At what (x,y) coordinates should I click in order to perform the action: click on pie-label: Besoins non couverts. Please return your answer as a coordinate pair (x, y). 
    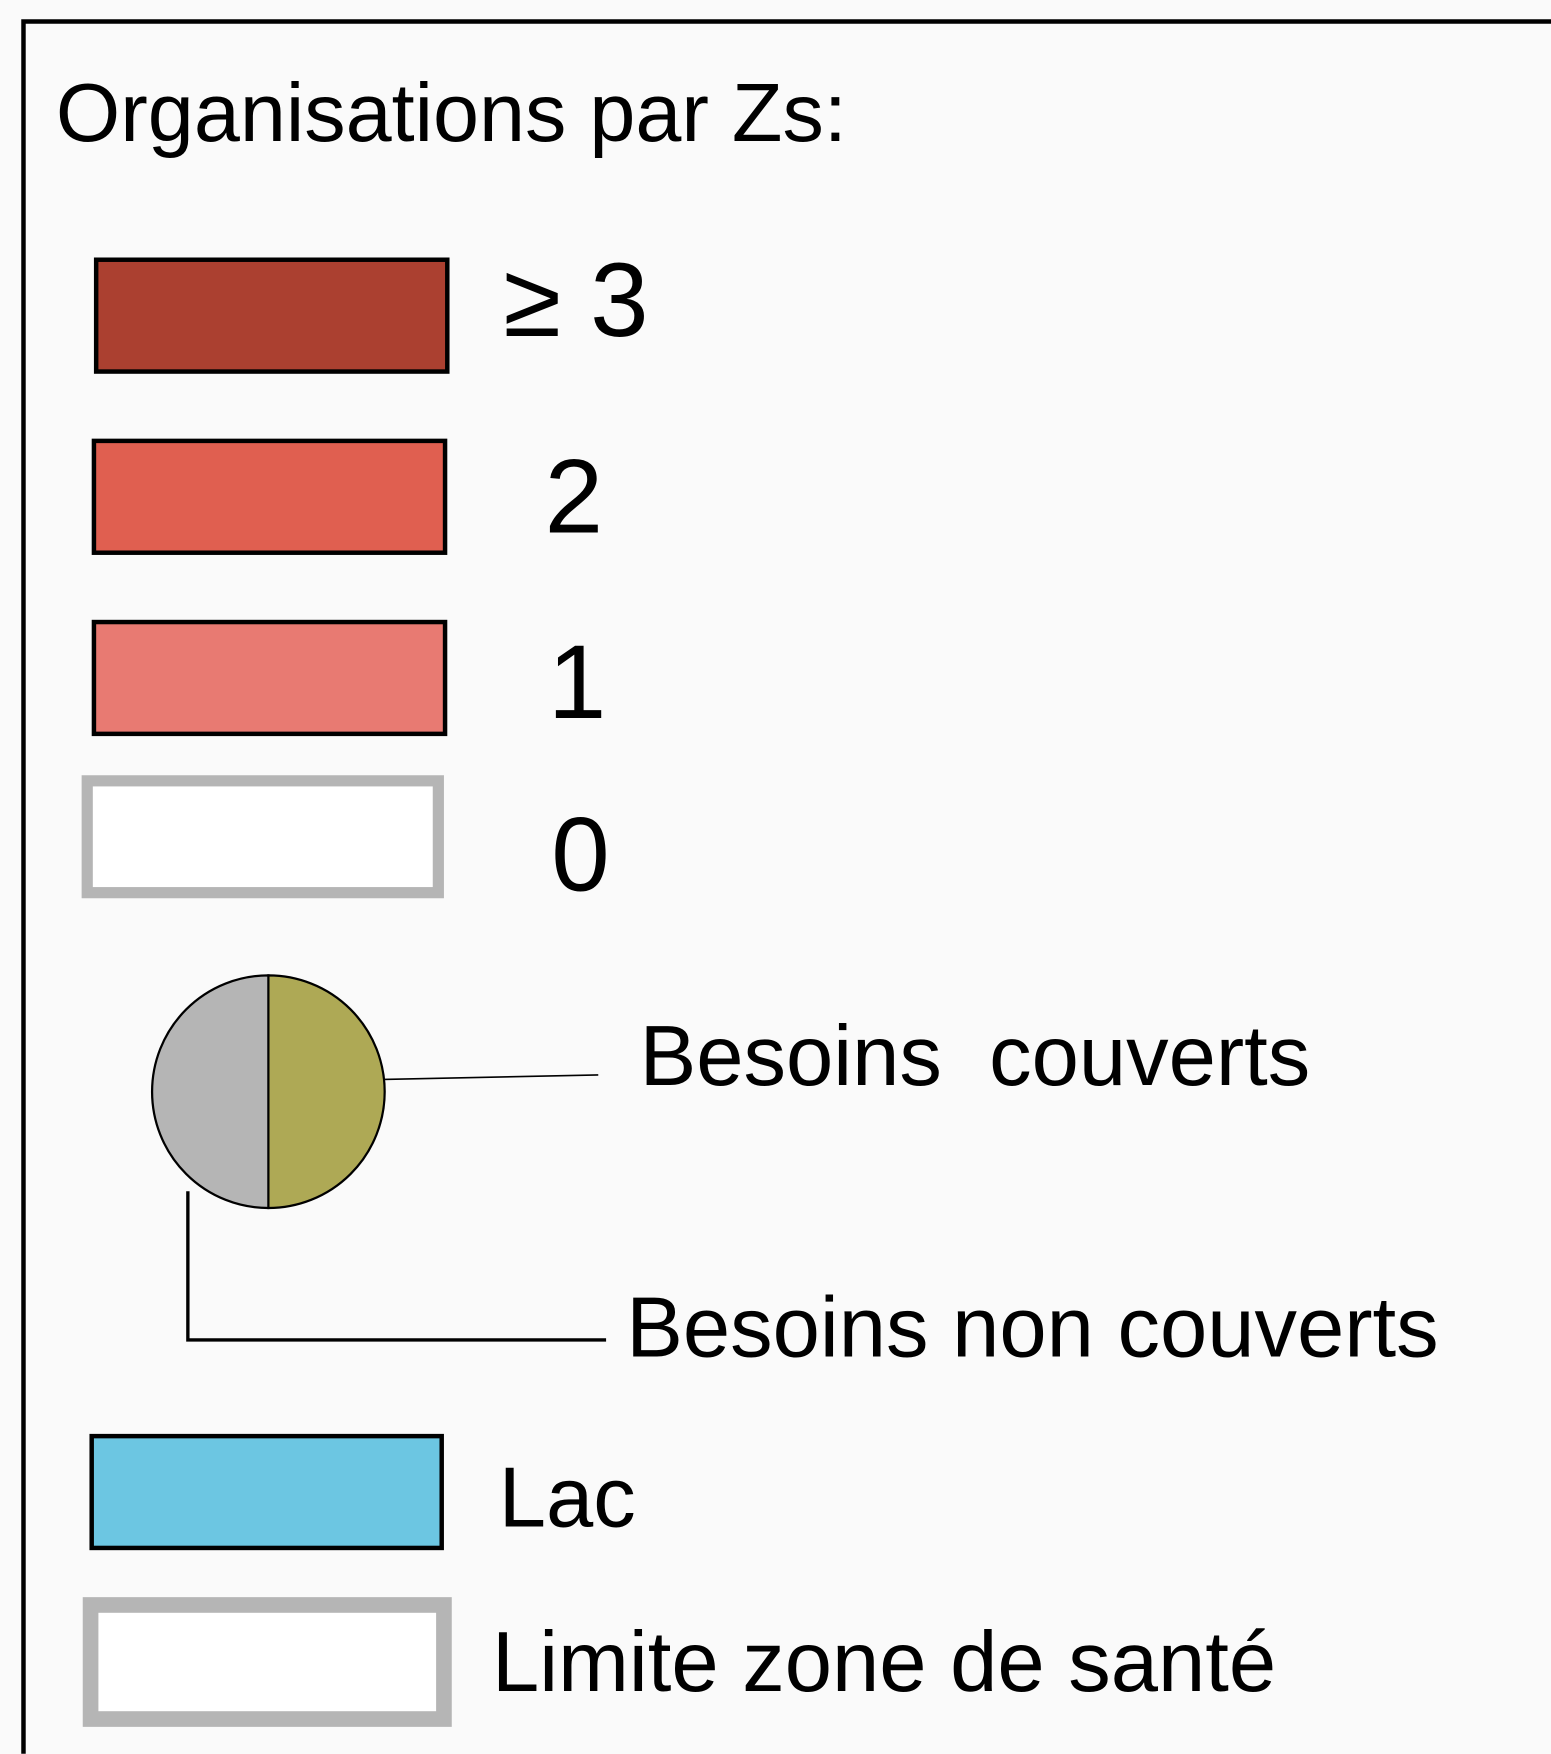
    Looking at the image, I should click on (1032, 1328).